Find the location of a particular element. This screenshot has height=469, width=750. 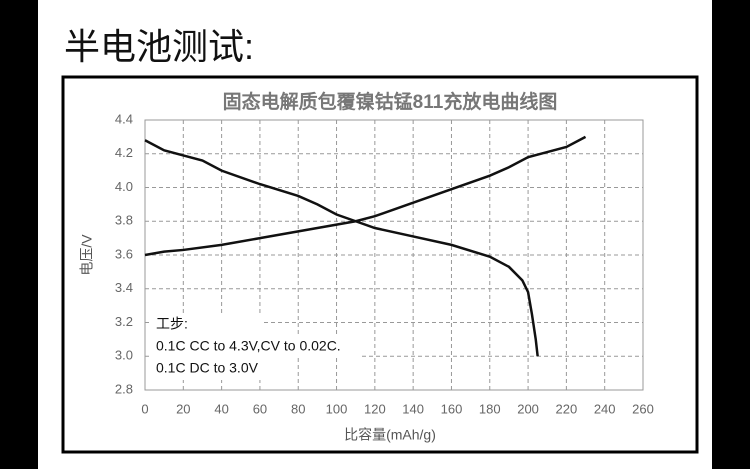

y-axis-label: 电压/V is located at coordinates (87, 255).